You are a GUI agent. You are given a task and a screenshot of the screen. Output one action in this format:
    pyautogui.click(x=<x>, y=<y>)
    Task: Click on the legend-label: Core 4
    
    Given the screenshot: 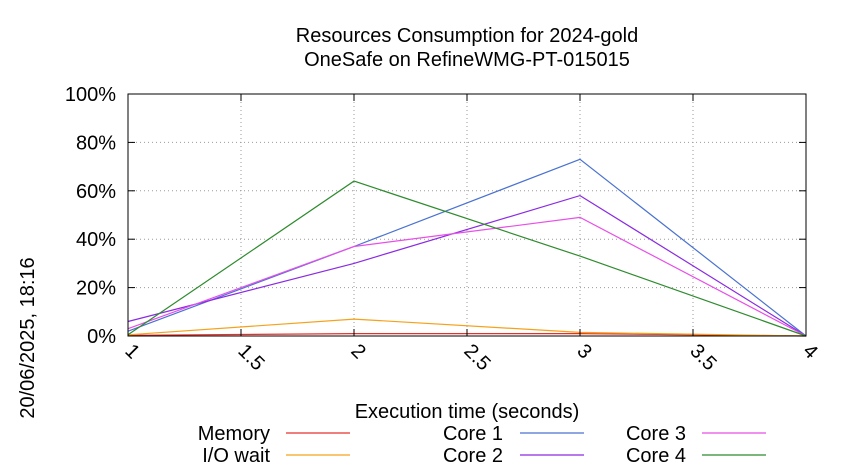 What is the action you would take?
    pyautogui.click(x=656, y=456)
    